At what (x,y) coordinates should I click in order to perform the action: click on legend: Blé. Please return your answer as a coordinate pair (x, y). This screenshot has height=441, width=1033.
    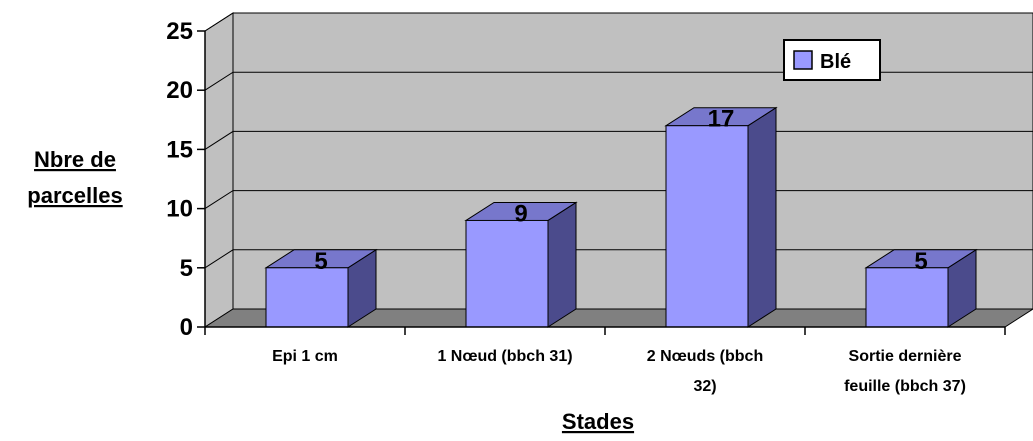
    Looking at the image, I should click on (832, 60).